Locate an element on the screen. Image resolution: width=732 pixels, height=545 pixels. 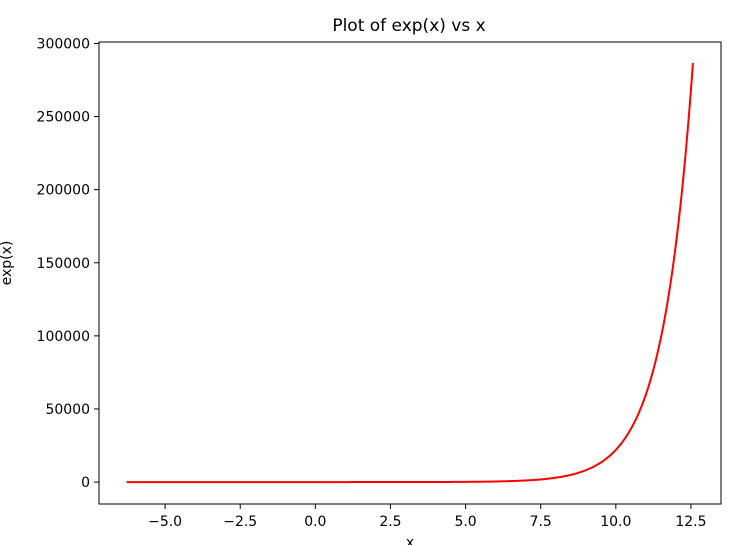
y-tick-label: 300000 is located at coordinates (63, 44).